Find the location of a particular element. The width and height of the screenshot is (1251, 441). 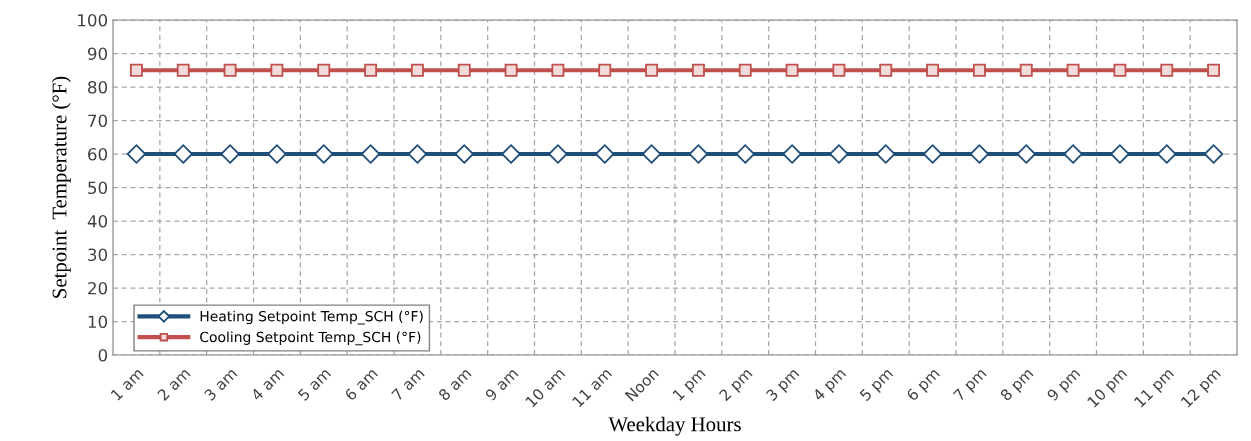

x-tick-label: 12 pm is located at coordinates (1202, 388).